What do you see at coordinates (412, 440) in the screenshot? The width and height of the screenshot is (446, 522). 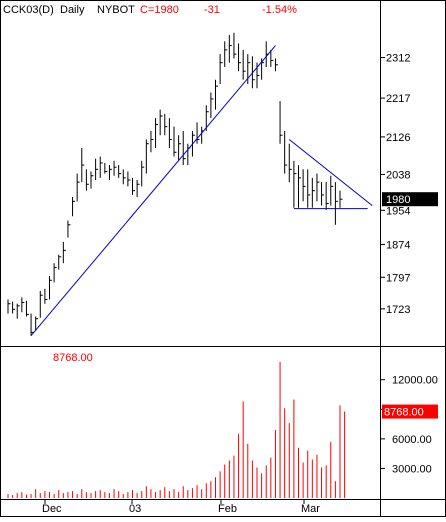 I see `volume-tick-label: 6000.00` at bounding box center [412, 440].